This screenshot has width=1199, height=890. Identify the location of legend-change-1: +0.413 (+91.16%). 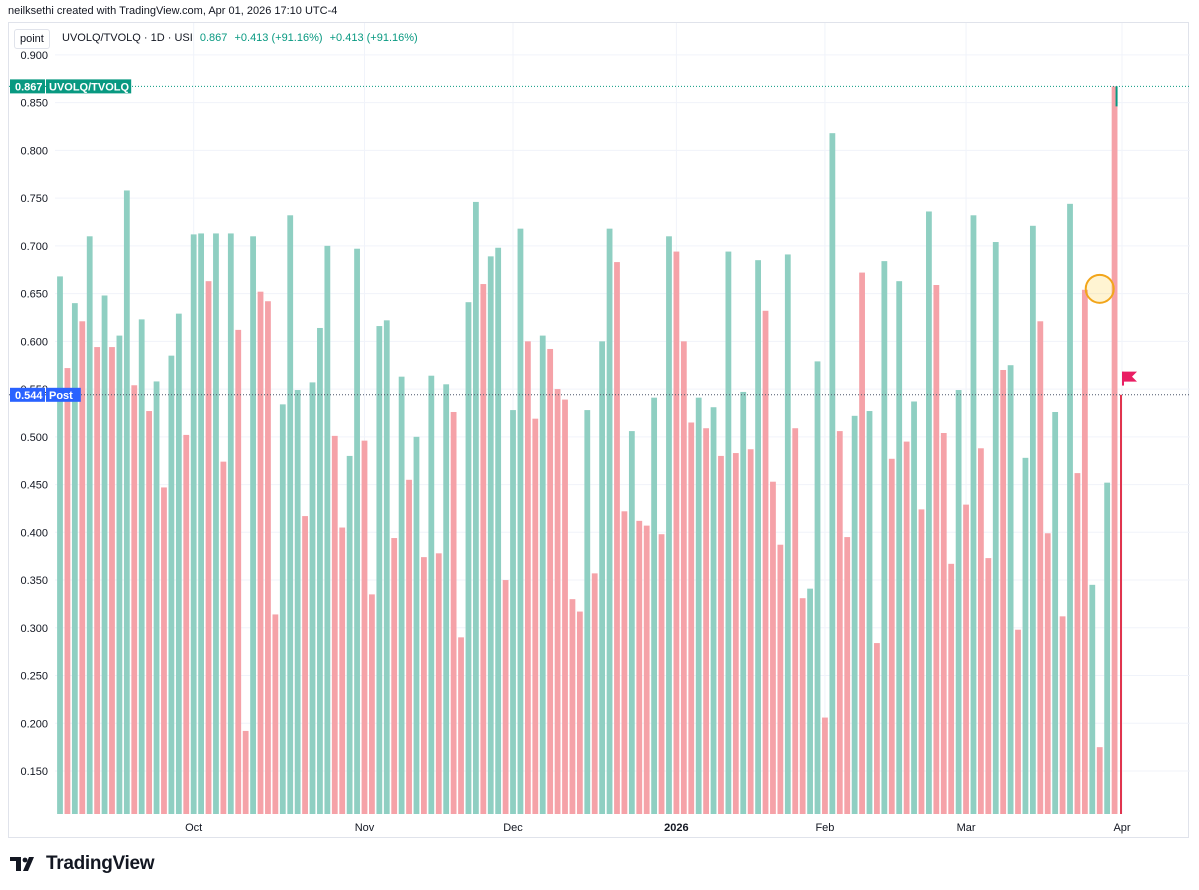
(278, 38).